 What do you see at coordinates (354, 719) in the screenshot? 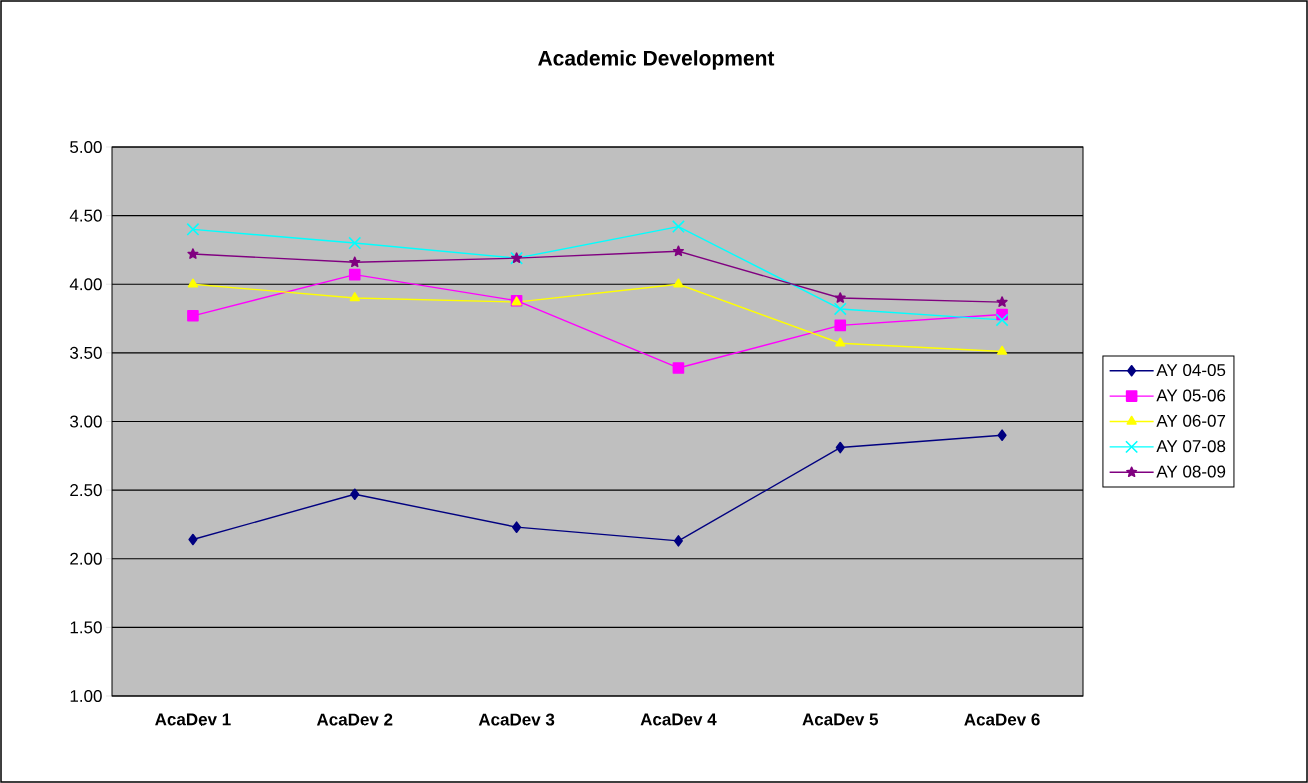
I see `x-tick-label: AcaDev 2` at bounding box center [354, 719].